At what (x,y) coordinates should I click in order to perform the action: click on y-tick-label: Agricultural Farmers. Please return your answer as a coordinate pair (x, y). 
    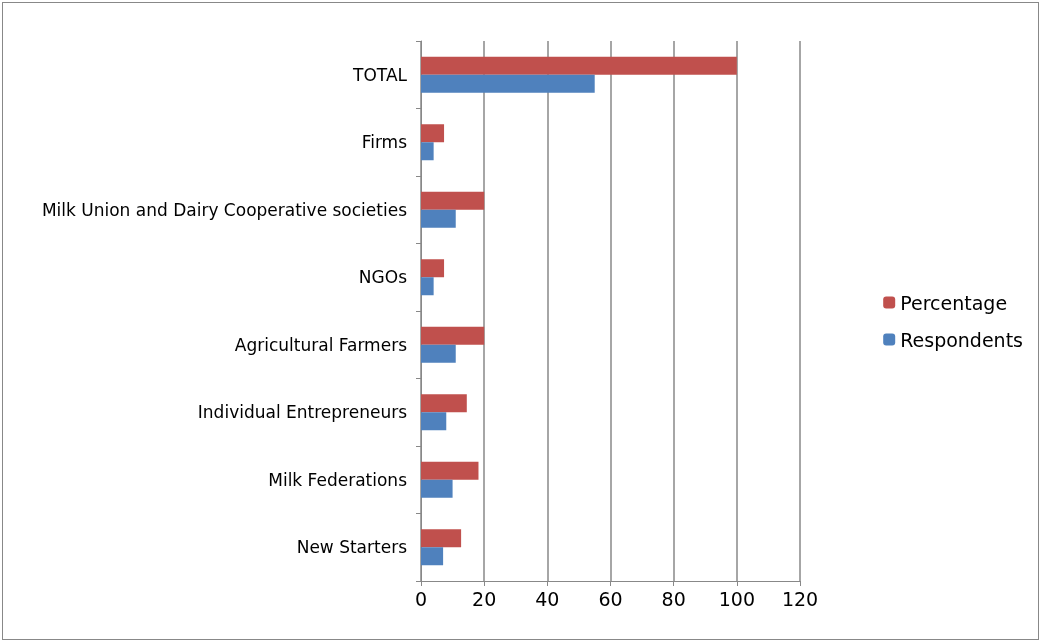
    Looking at the image, I should click on (321, 344).